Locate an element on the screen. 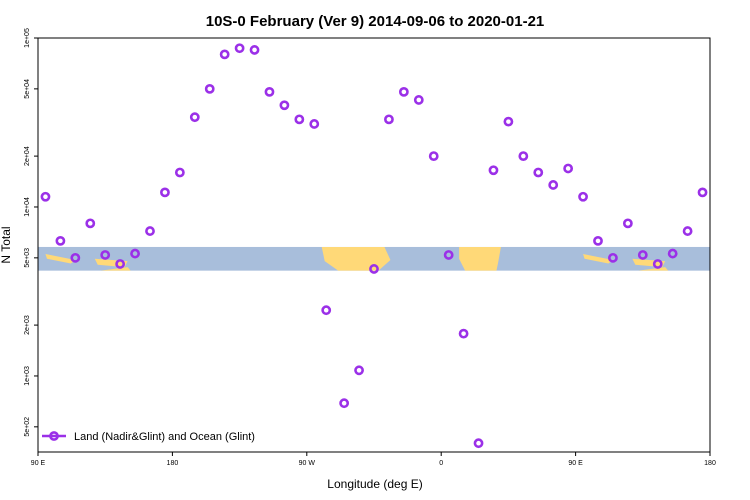 Image resolution: width=750 pixels, height=500 pixels. x-axis-ticks: 90 E 180 90 W 0 90 E 180 is located at coordinates (373, 459).